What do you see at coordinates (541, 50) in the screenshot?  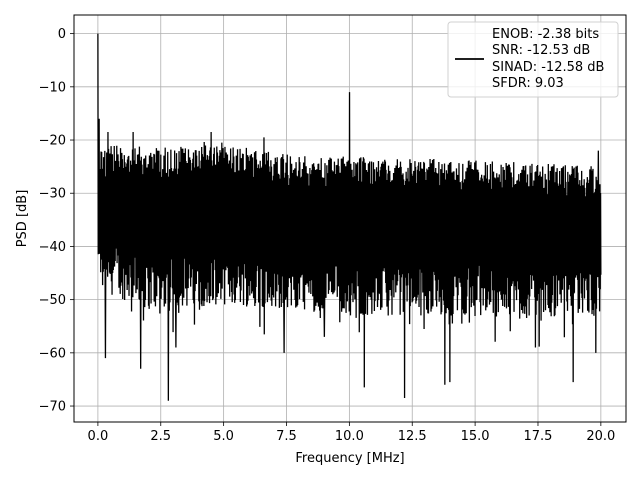 I see `legend-line-snr: SNR: -12.53 dB` at bounding box center [541, 50].